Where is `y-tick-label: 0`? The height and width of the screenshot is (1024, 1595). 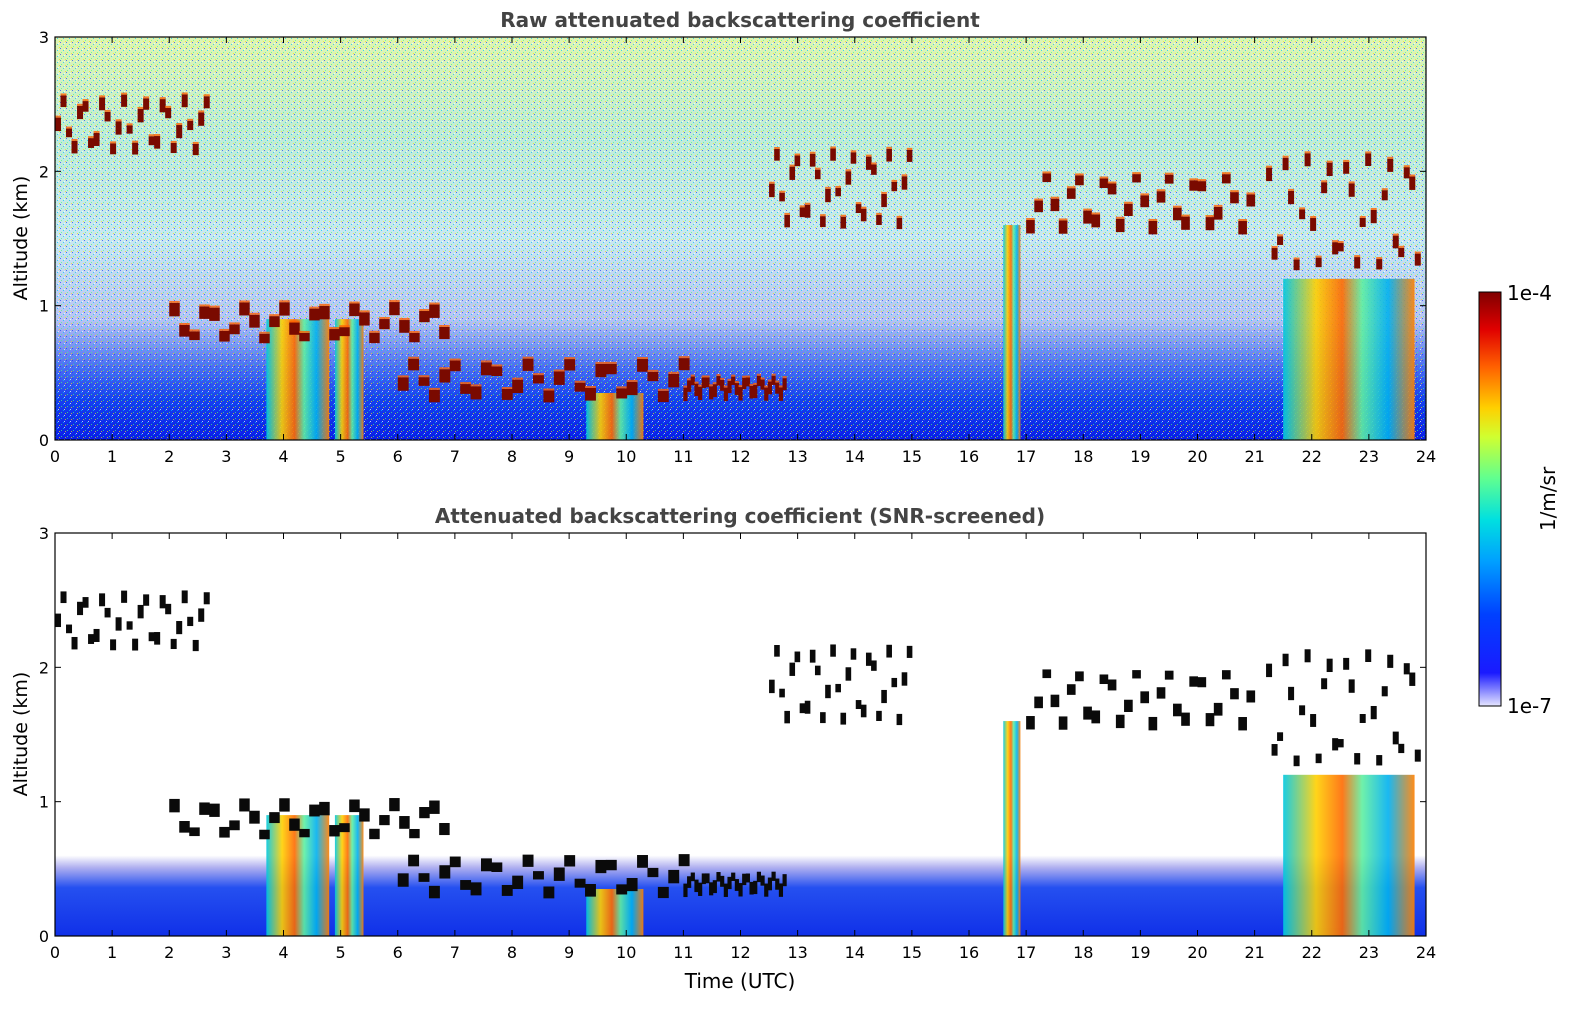 y-tick-label: 0 is located at coordinates (44, 440).